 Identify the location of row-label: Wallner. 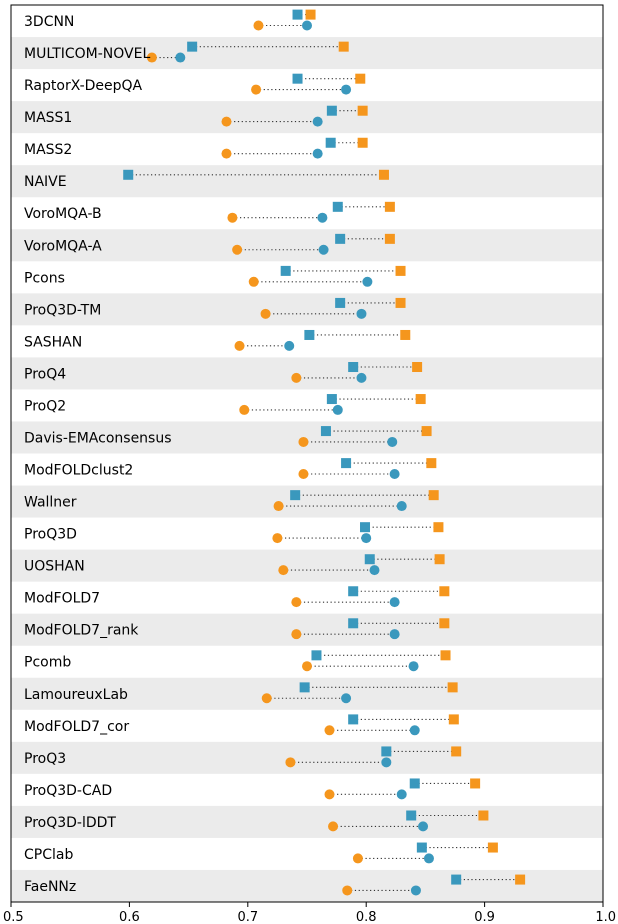
(50, 503).